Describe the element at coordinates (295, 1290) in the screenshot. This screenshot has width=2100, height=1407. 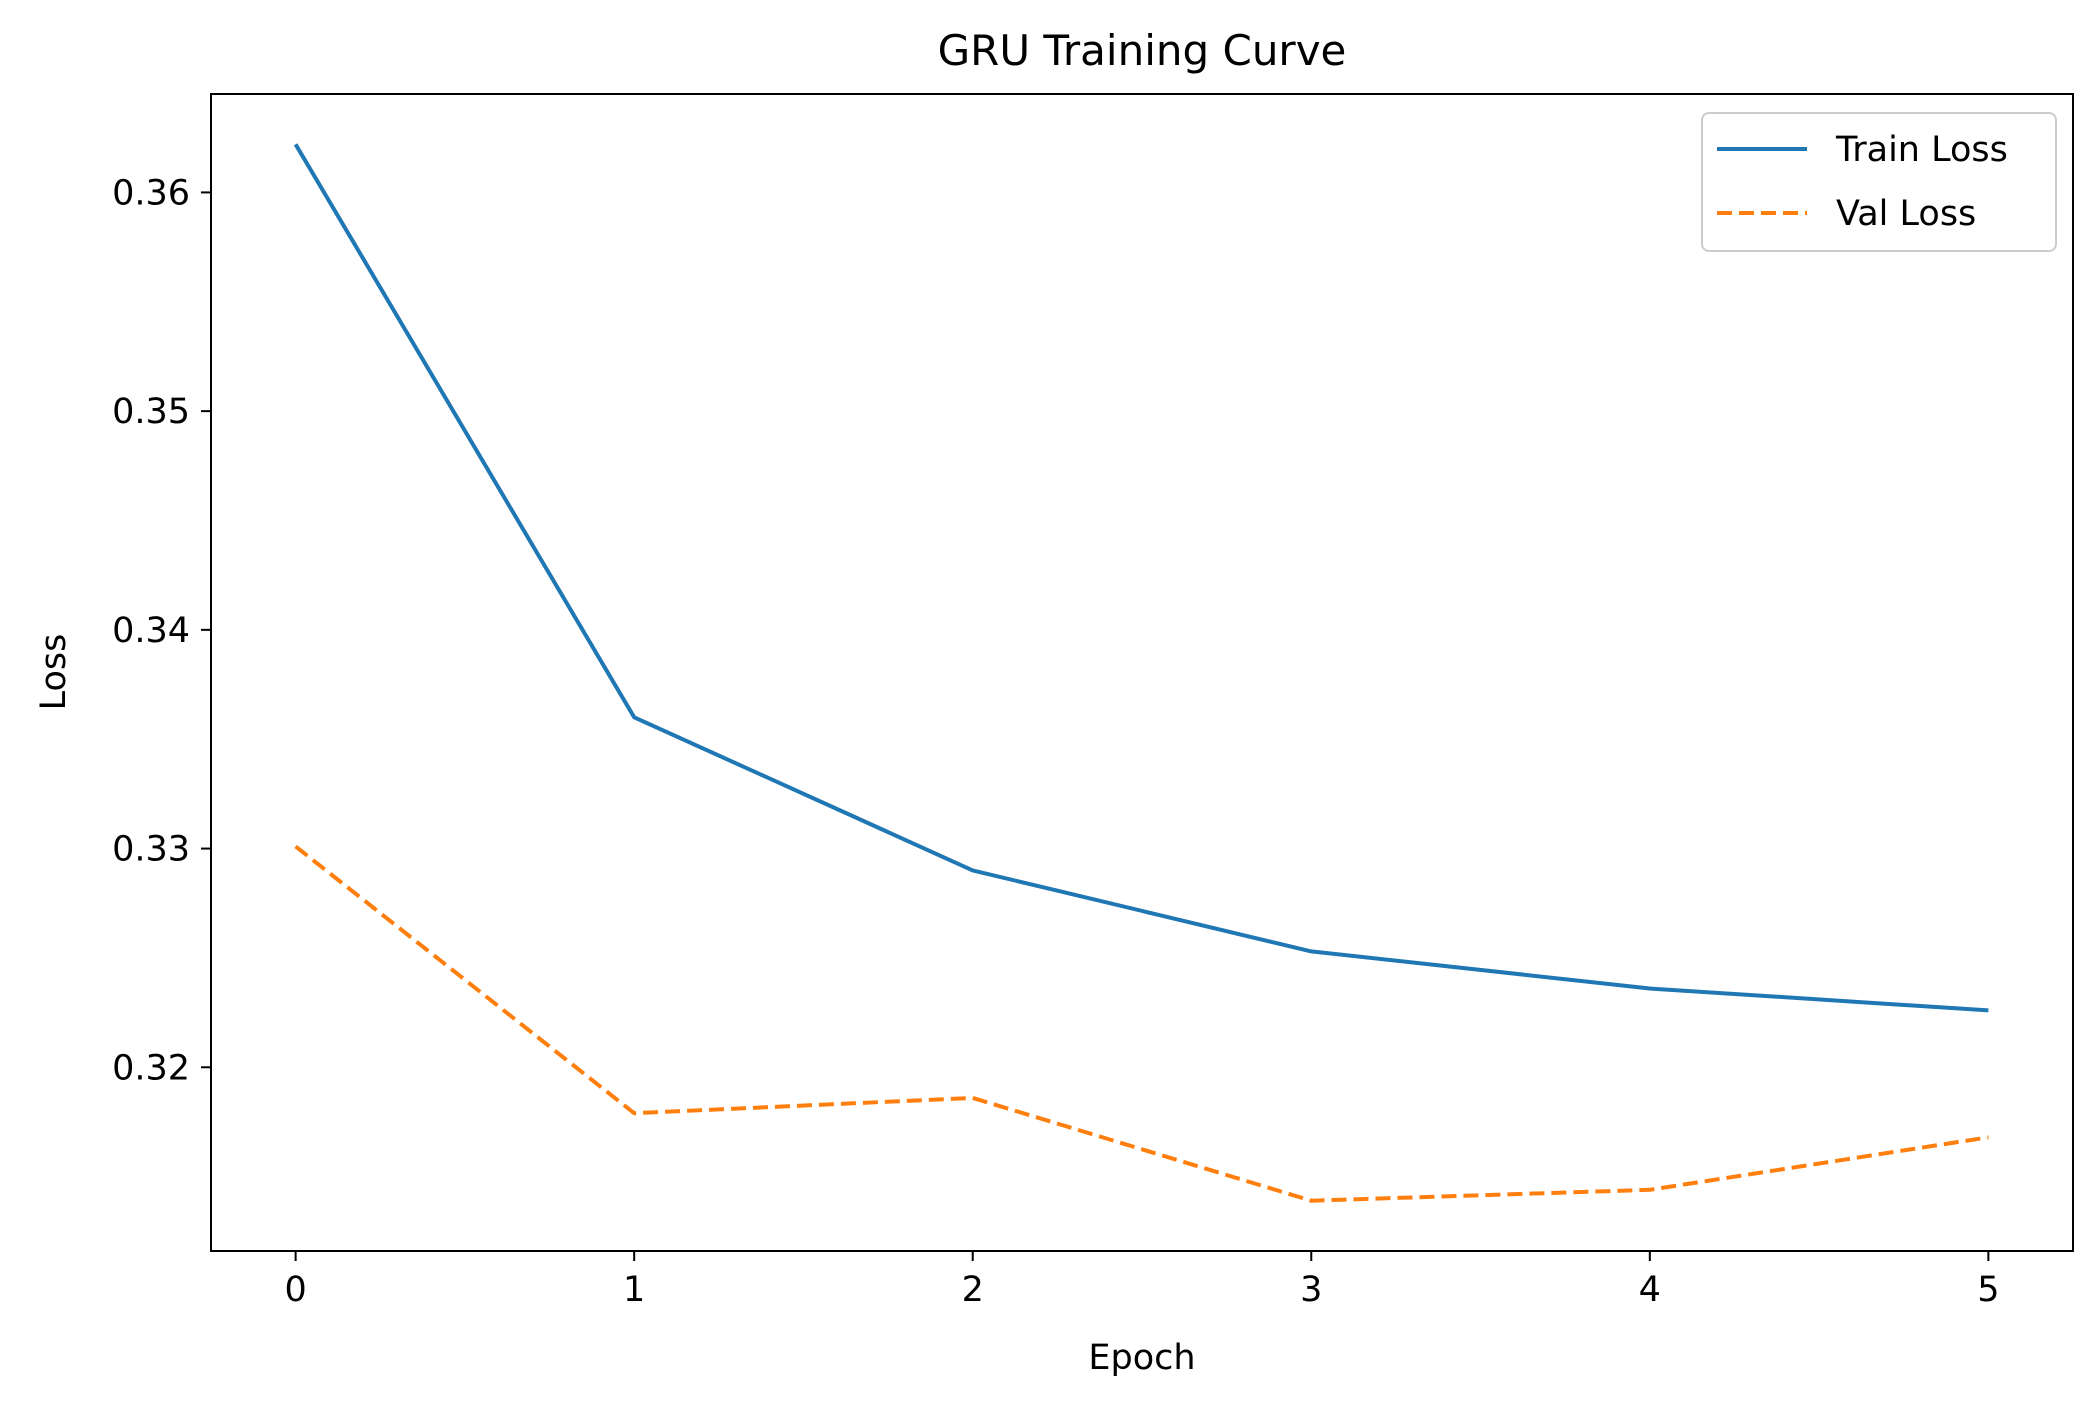
I see `x-tick-label: 0` at that location.